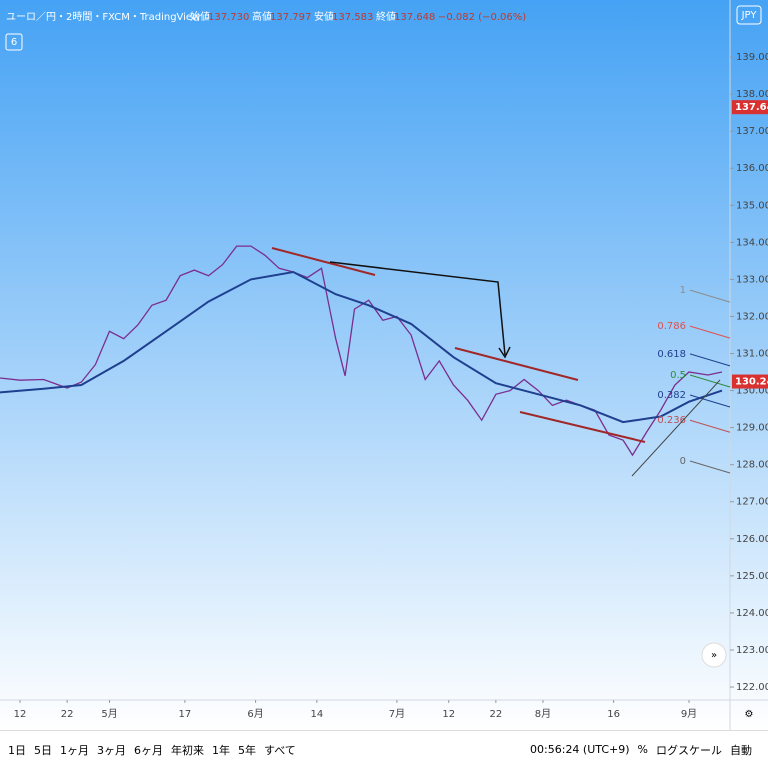 The width and height of the screenshot is (768, 768). Describe the element at coordinates (43, 750) in the screenshot. I see `range-button: 5日` at that location.